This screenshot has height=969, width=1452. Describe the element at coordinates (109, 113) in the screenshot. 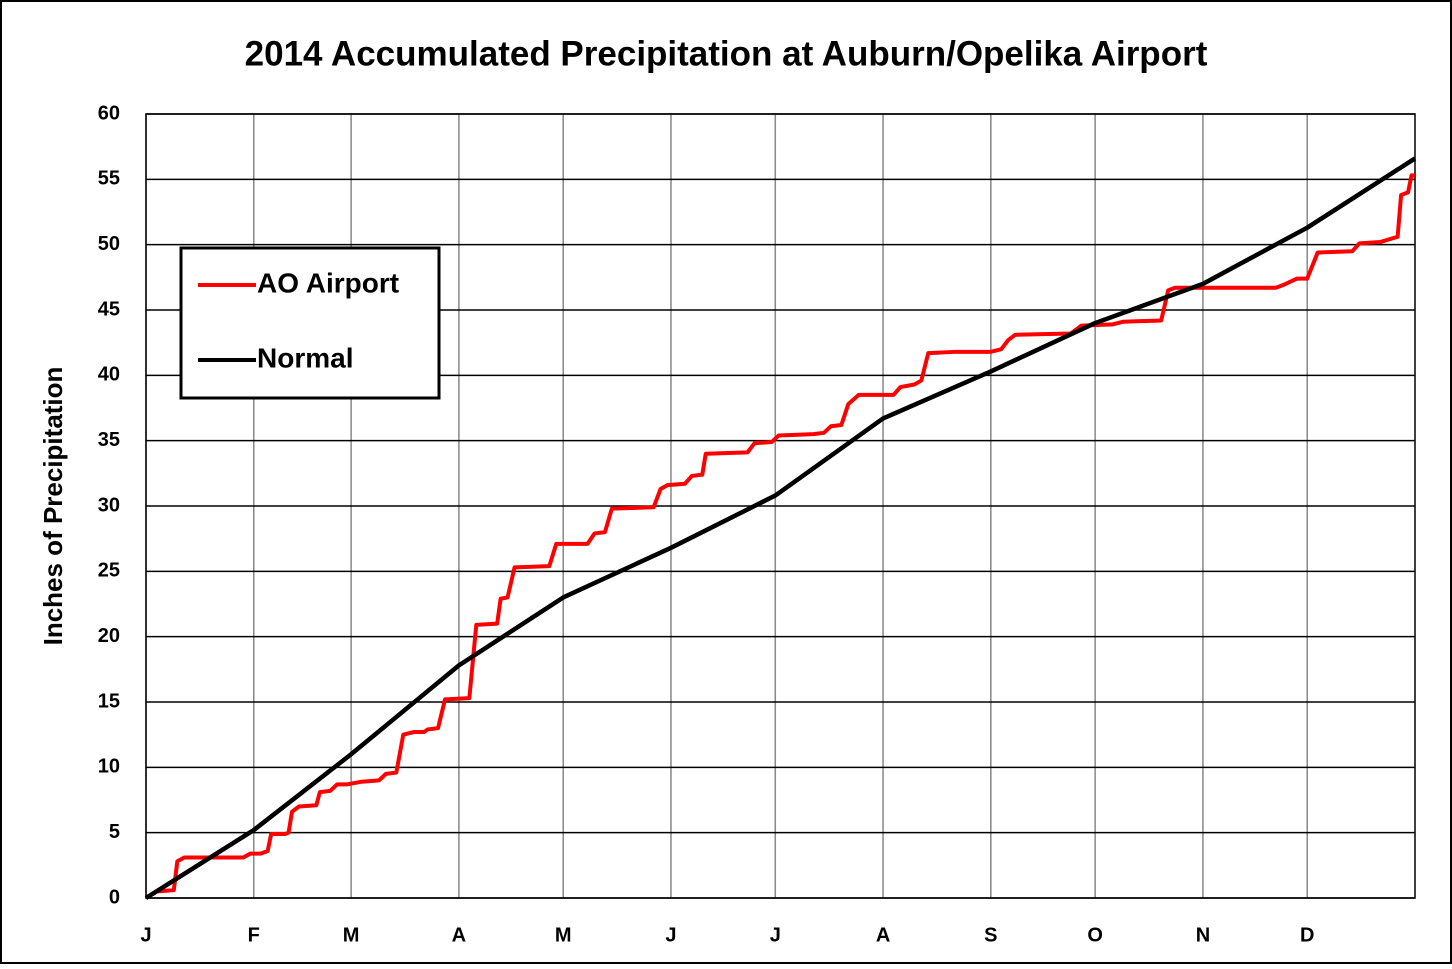

I see `y-tick-label: 60` at that location.